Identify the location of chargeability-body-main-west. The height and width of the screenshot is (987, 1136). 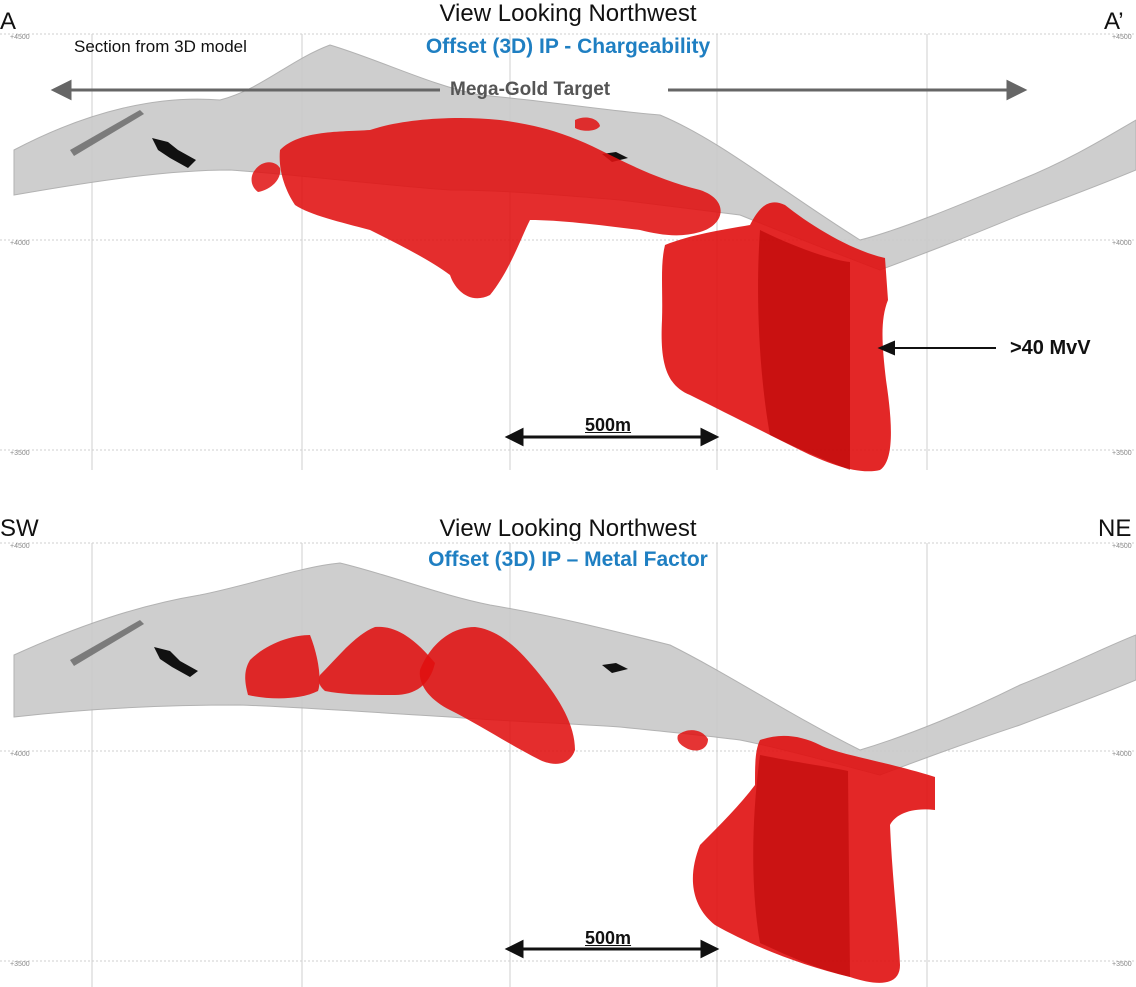
(500, 208).